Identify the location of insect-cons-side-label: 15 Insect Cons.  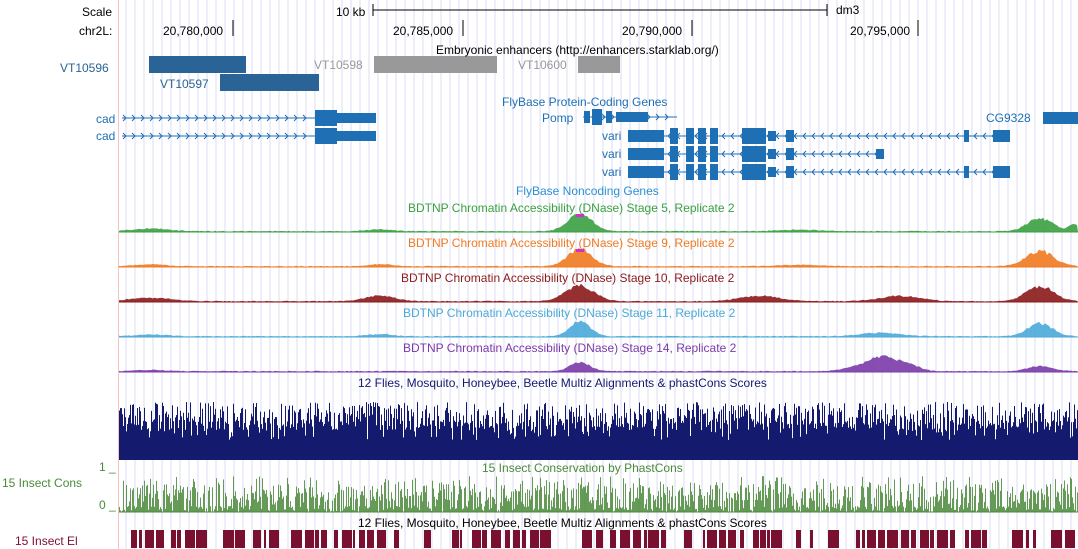
(42, 483).